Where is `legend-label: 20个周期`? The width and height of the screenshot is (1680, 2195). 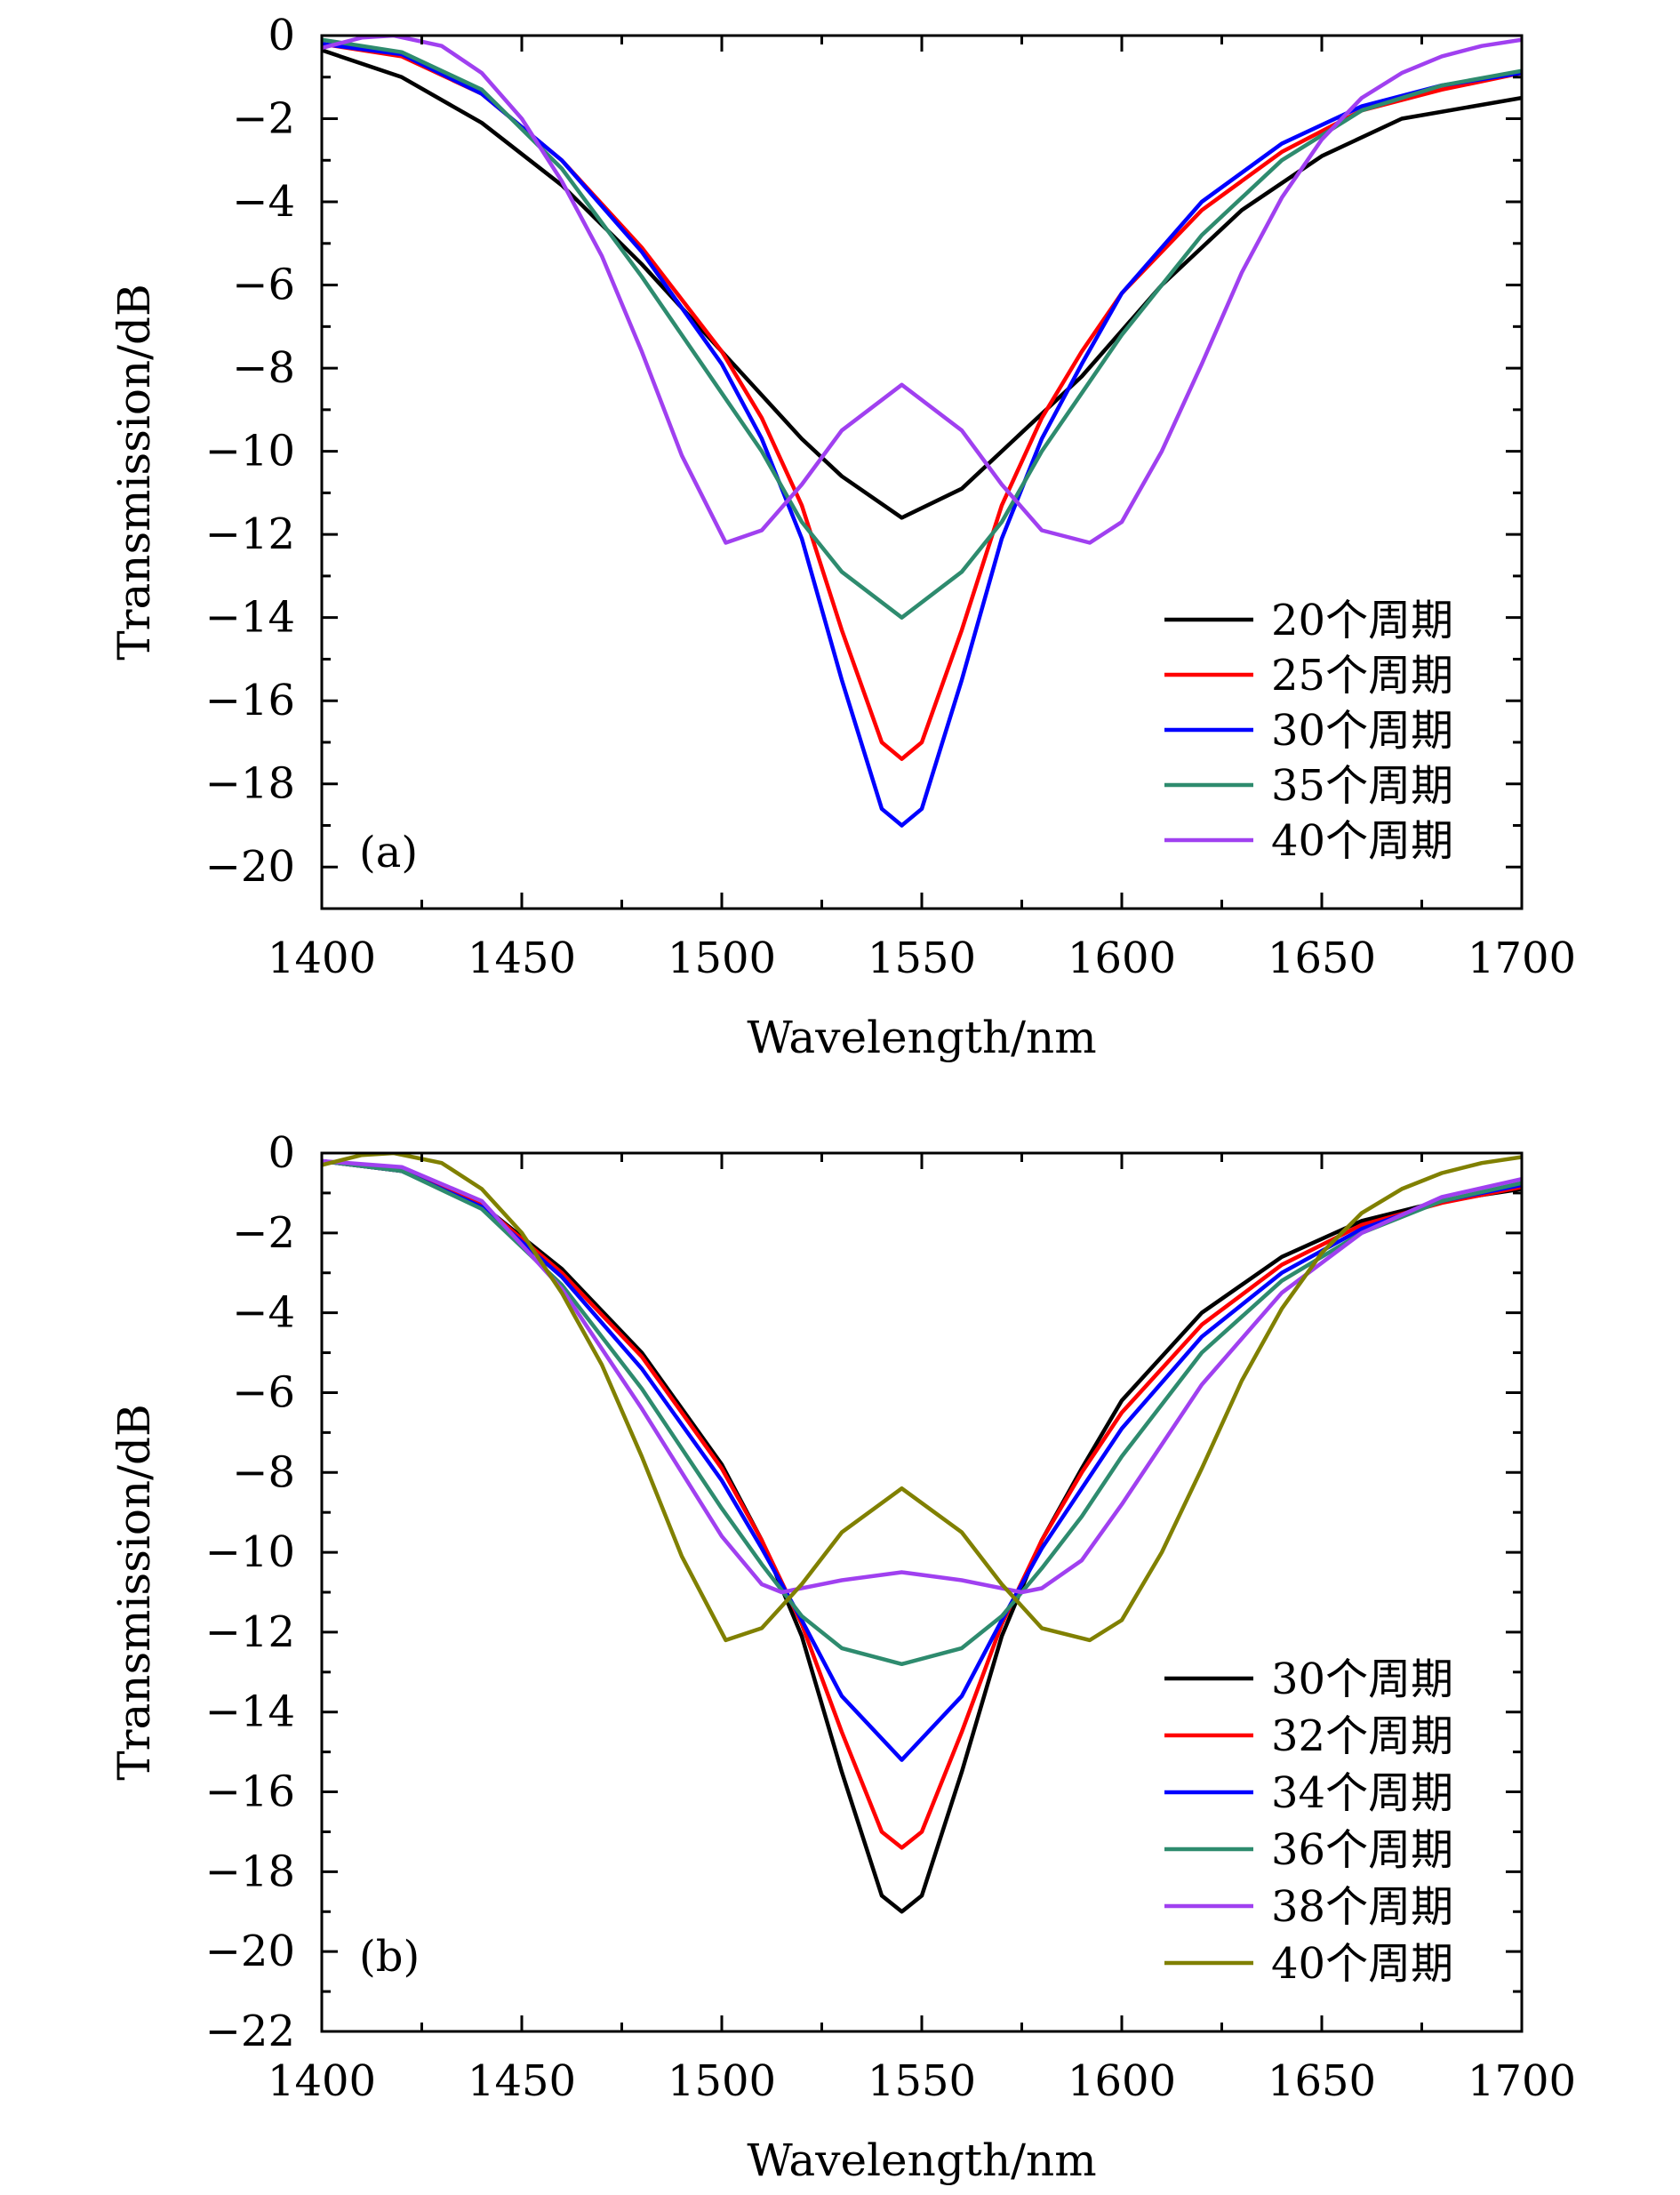
legend-label: 20个周期 is located at coordinates (1362, 620).